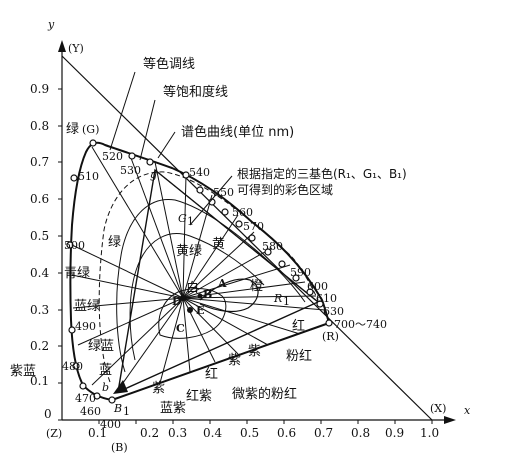  I want to click on region-cyan-green: 青绿, so click(77, 273).